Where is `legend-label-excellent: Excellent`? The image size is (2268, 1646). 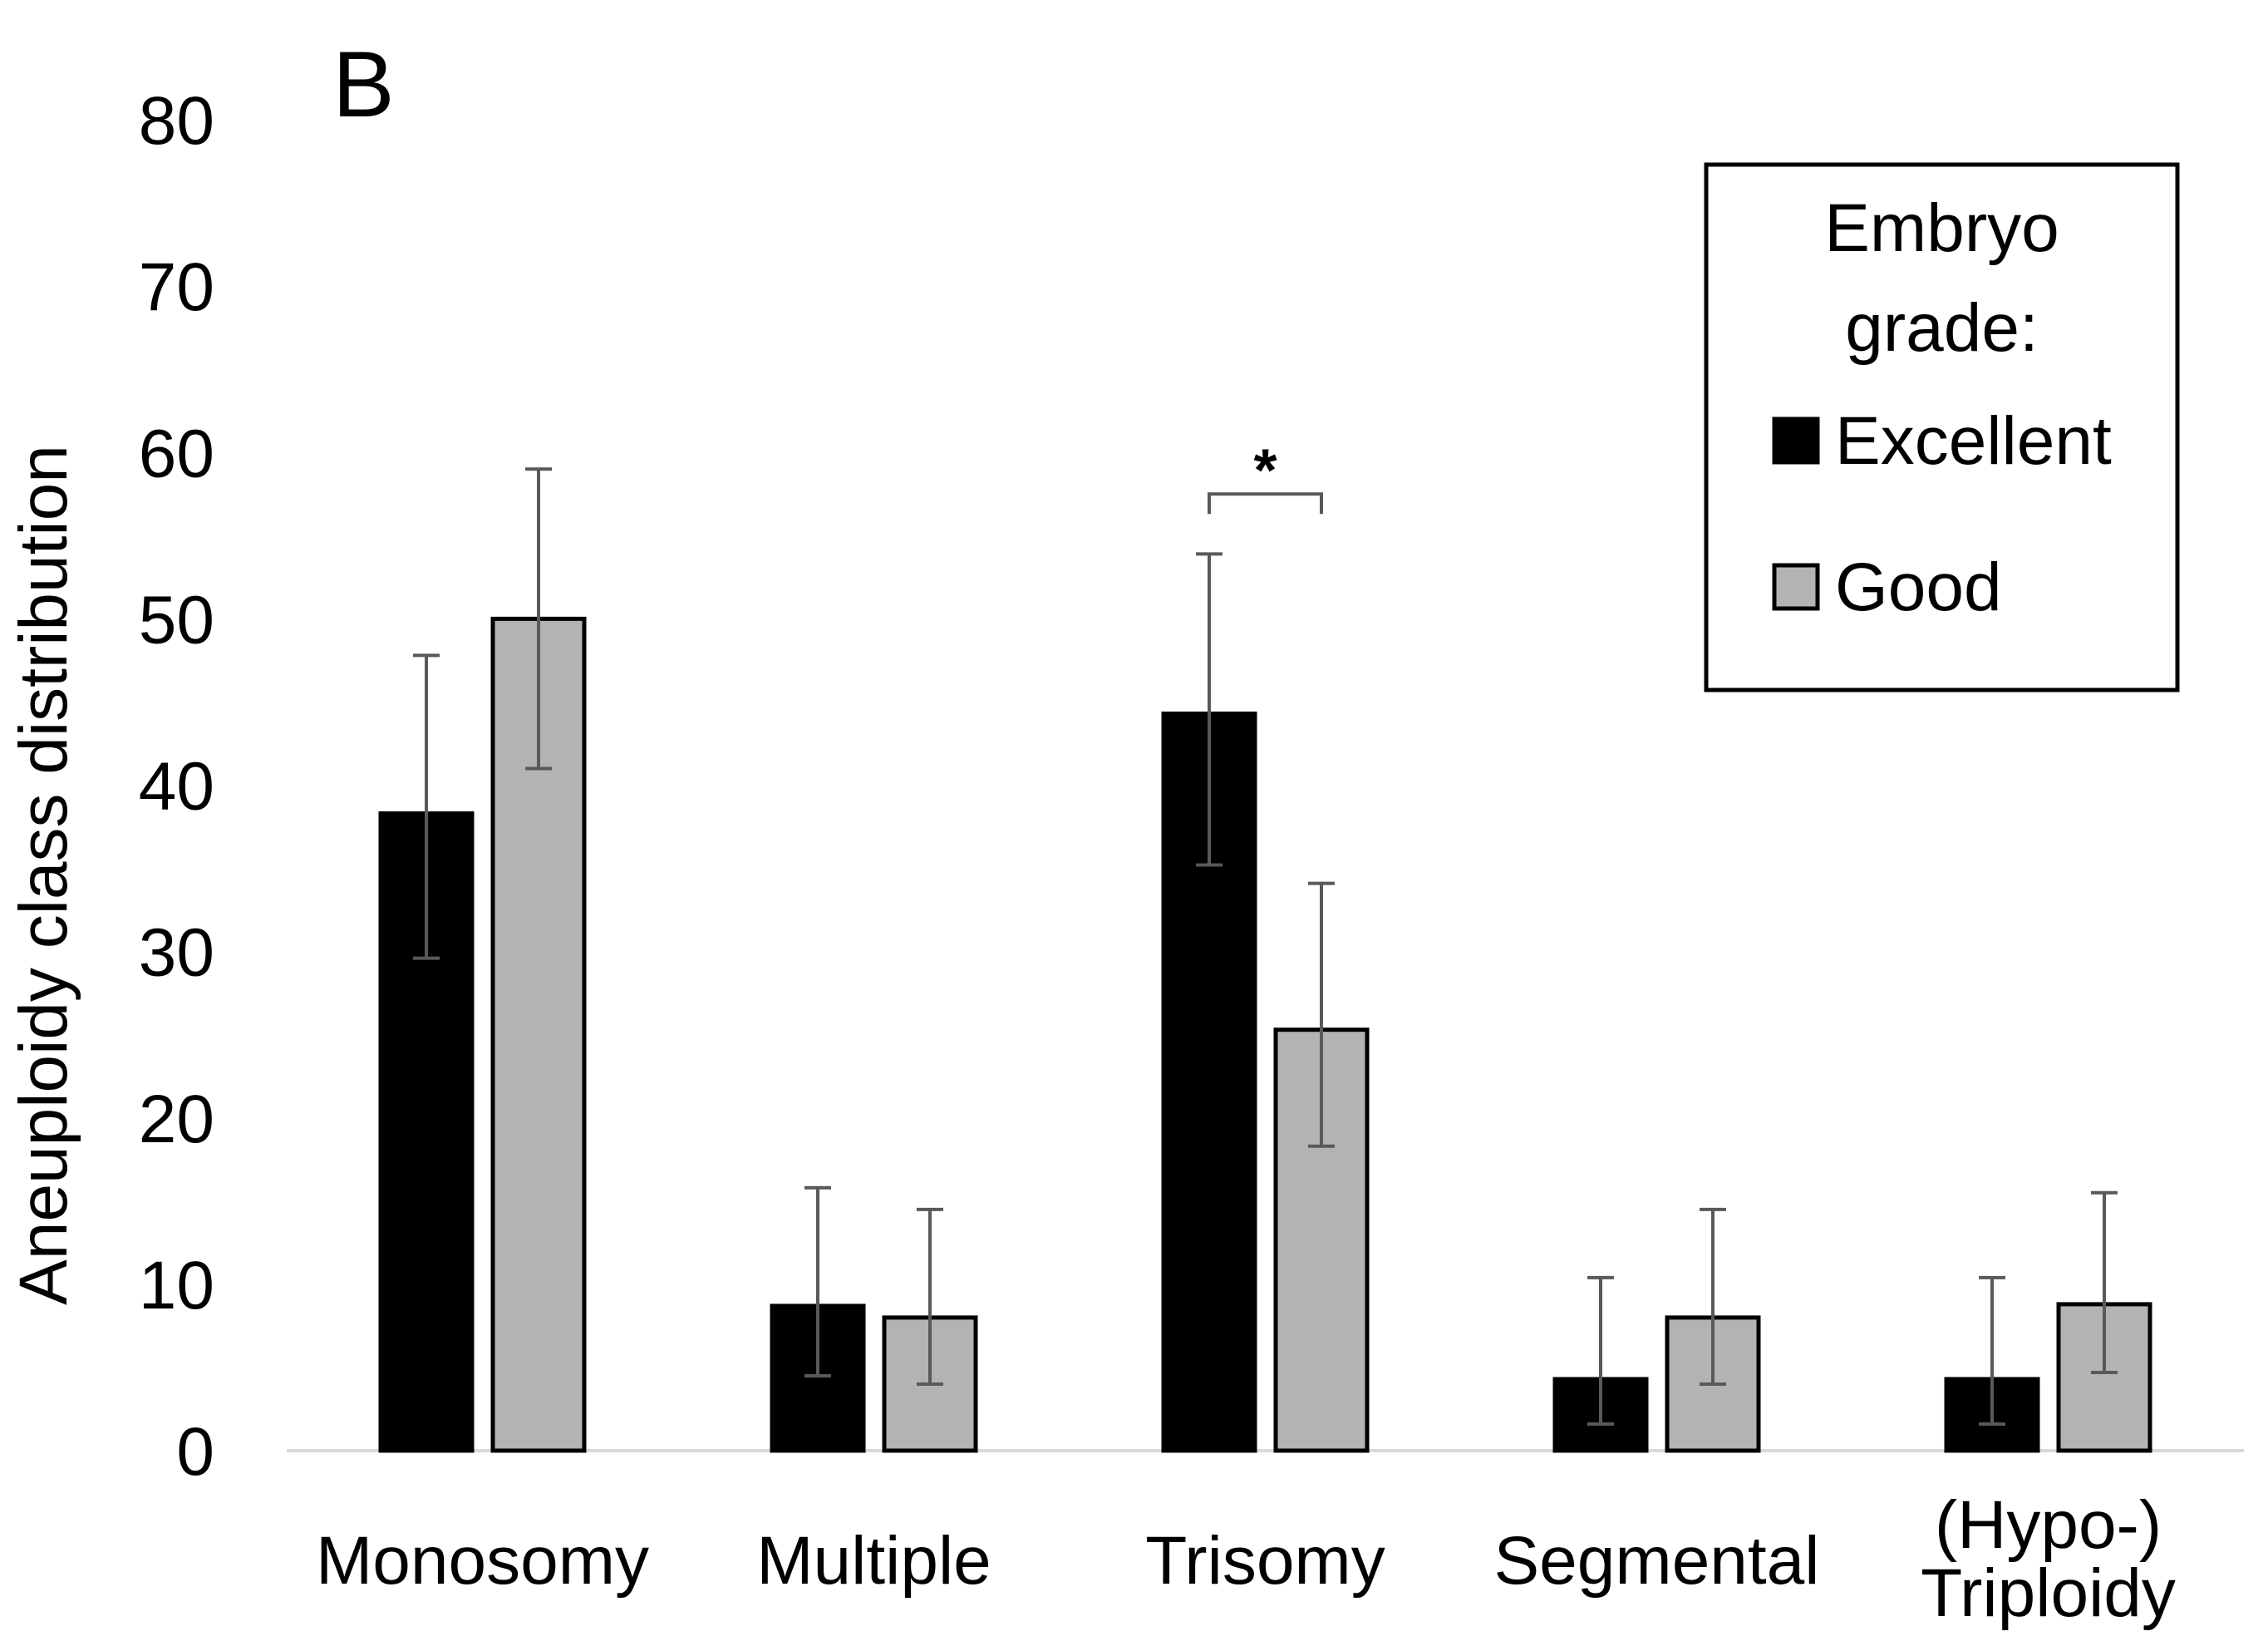
legend-label-excellent: Excellent is located at coordinates (1973, 441).